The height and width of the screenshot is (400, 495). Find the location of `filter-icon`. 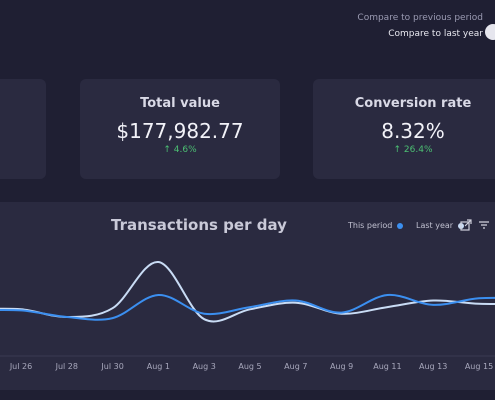

filter-icon is located at coordinates (484, 225).